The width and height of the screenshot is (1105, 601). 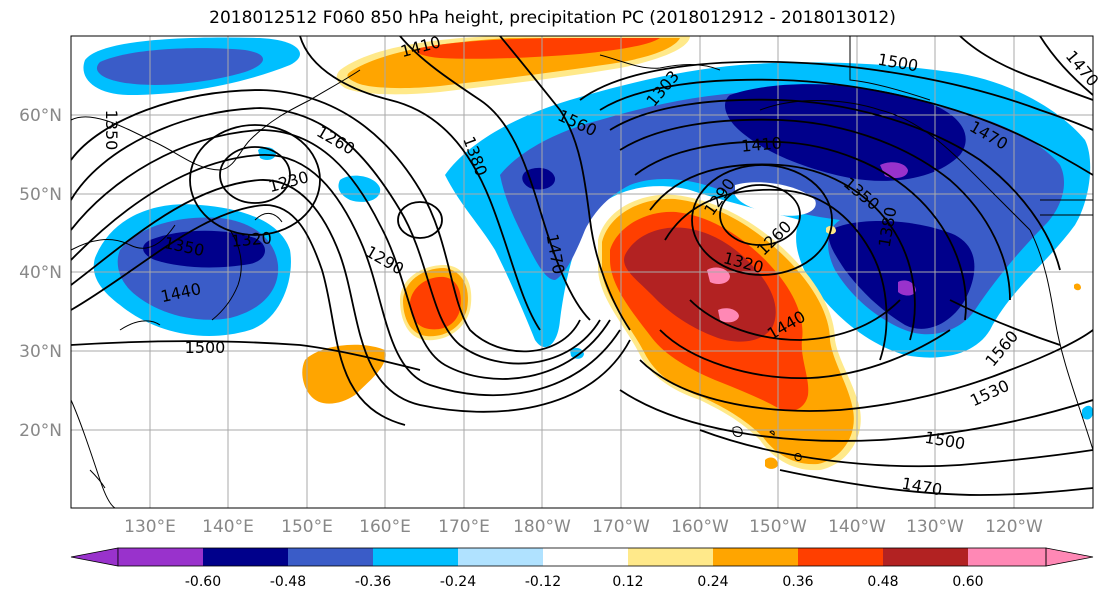 What do you see at coordinates (204, 249) in the screenshot?
I see `shade-japan-navy` at bounding box center [204, 249].